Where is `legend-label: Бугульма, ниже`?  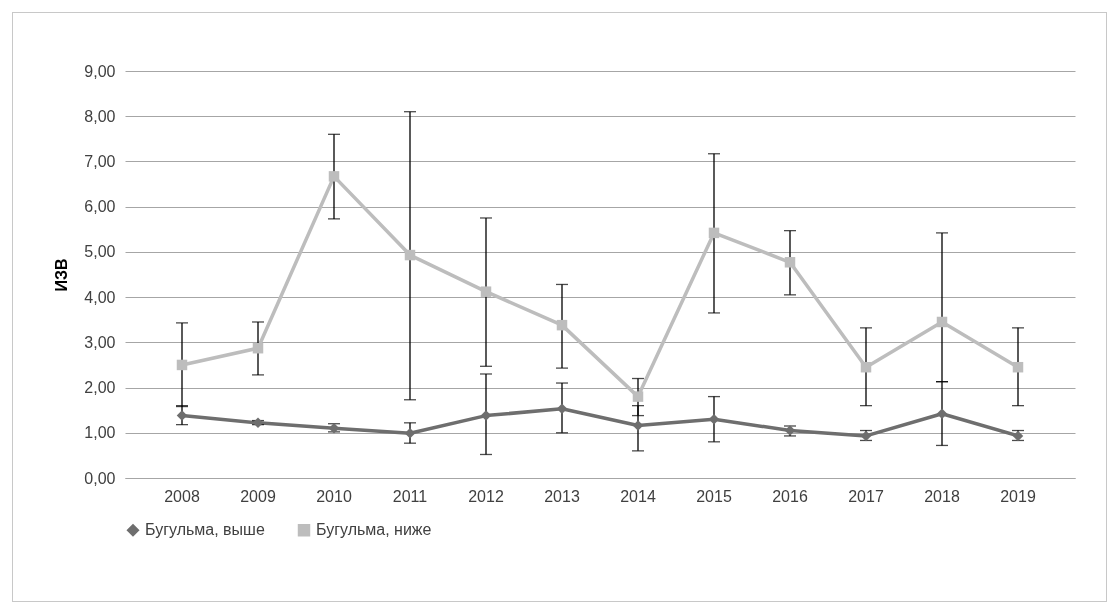 legend-label: Бугульма, ниже is located at coordinates (374, 530).